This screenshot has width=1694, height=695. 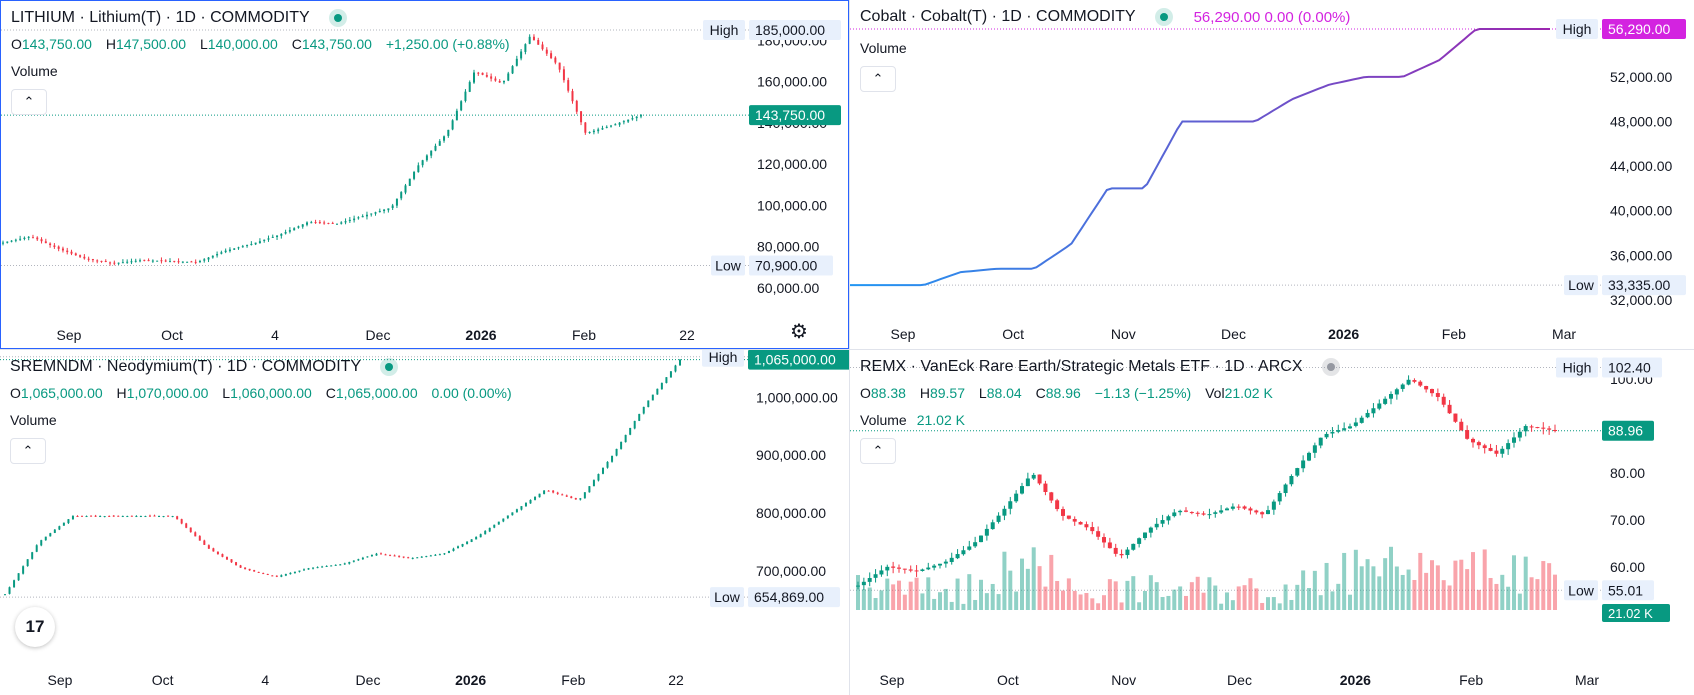 I want to click on high-tag-label-bg, so click(x=1577, y=29).